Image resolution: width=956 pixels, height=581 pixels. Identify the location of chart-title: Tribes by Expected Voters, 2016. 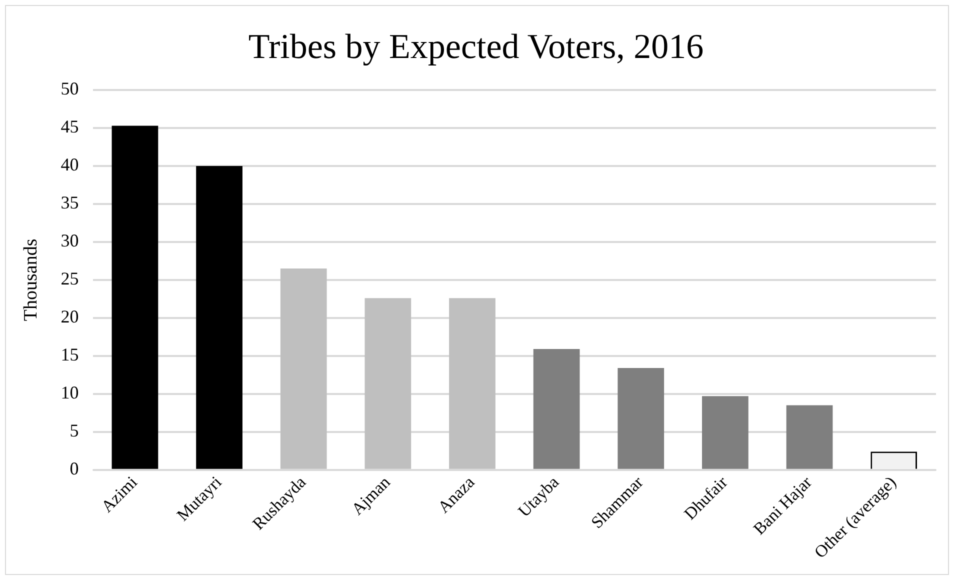
(476, 46).